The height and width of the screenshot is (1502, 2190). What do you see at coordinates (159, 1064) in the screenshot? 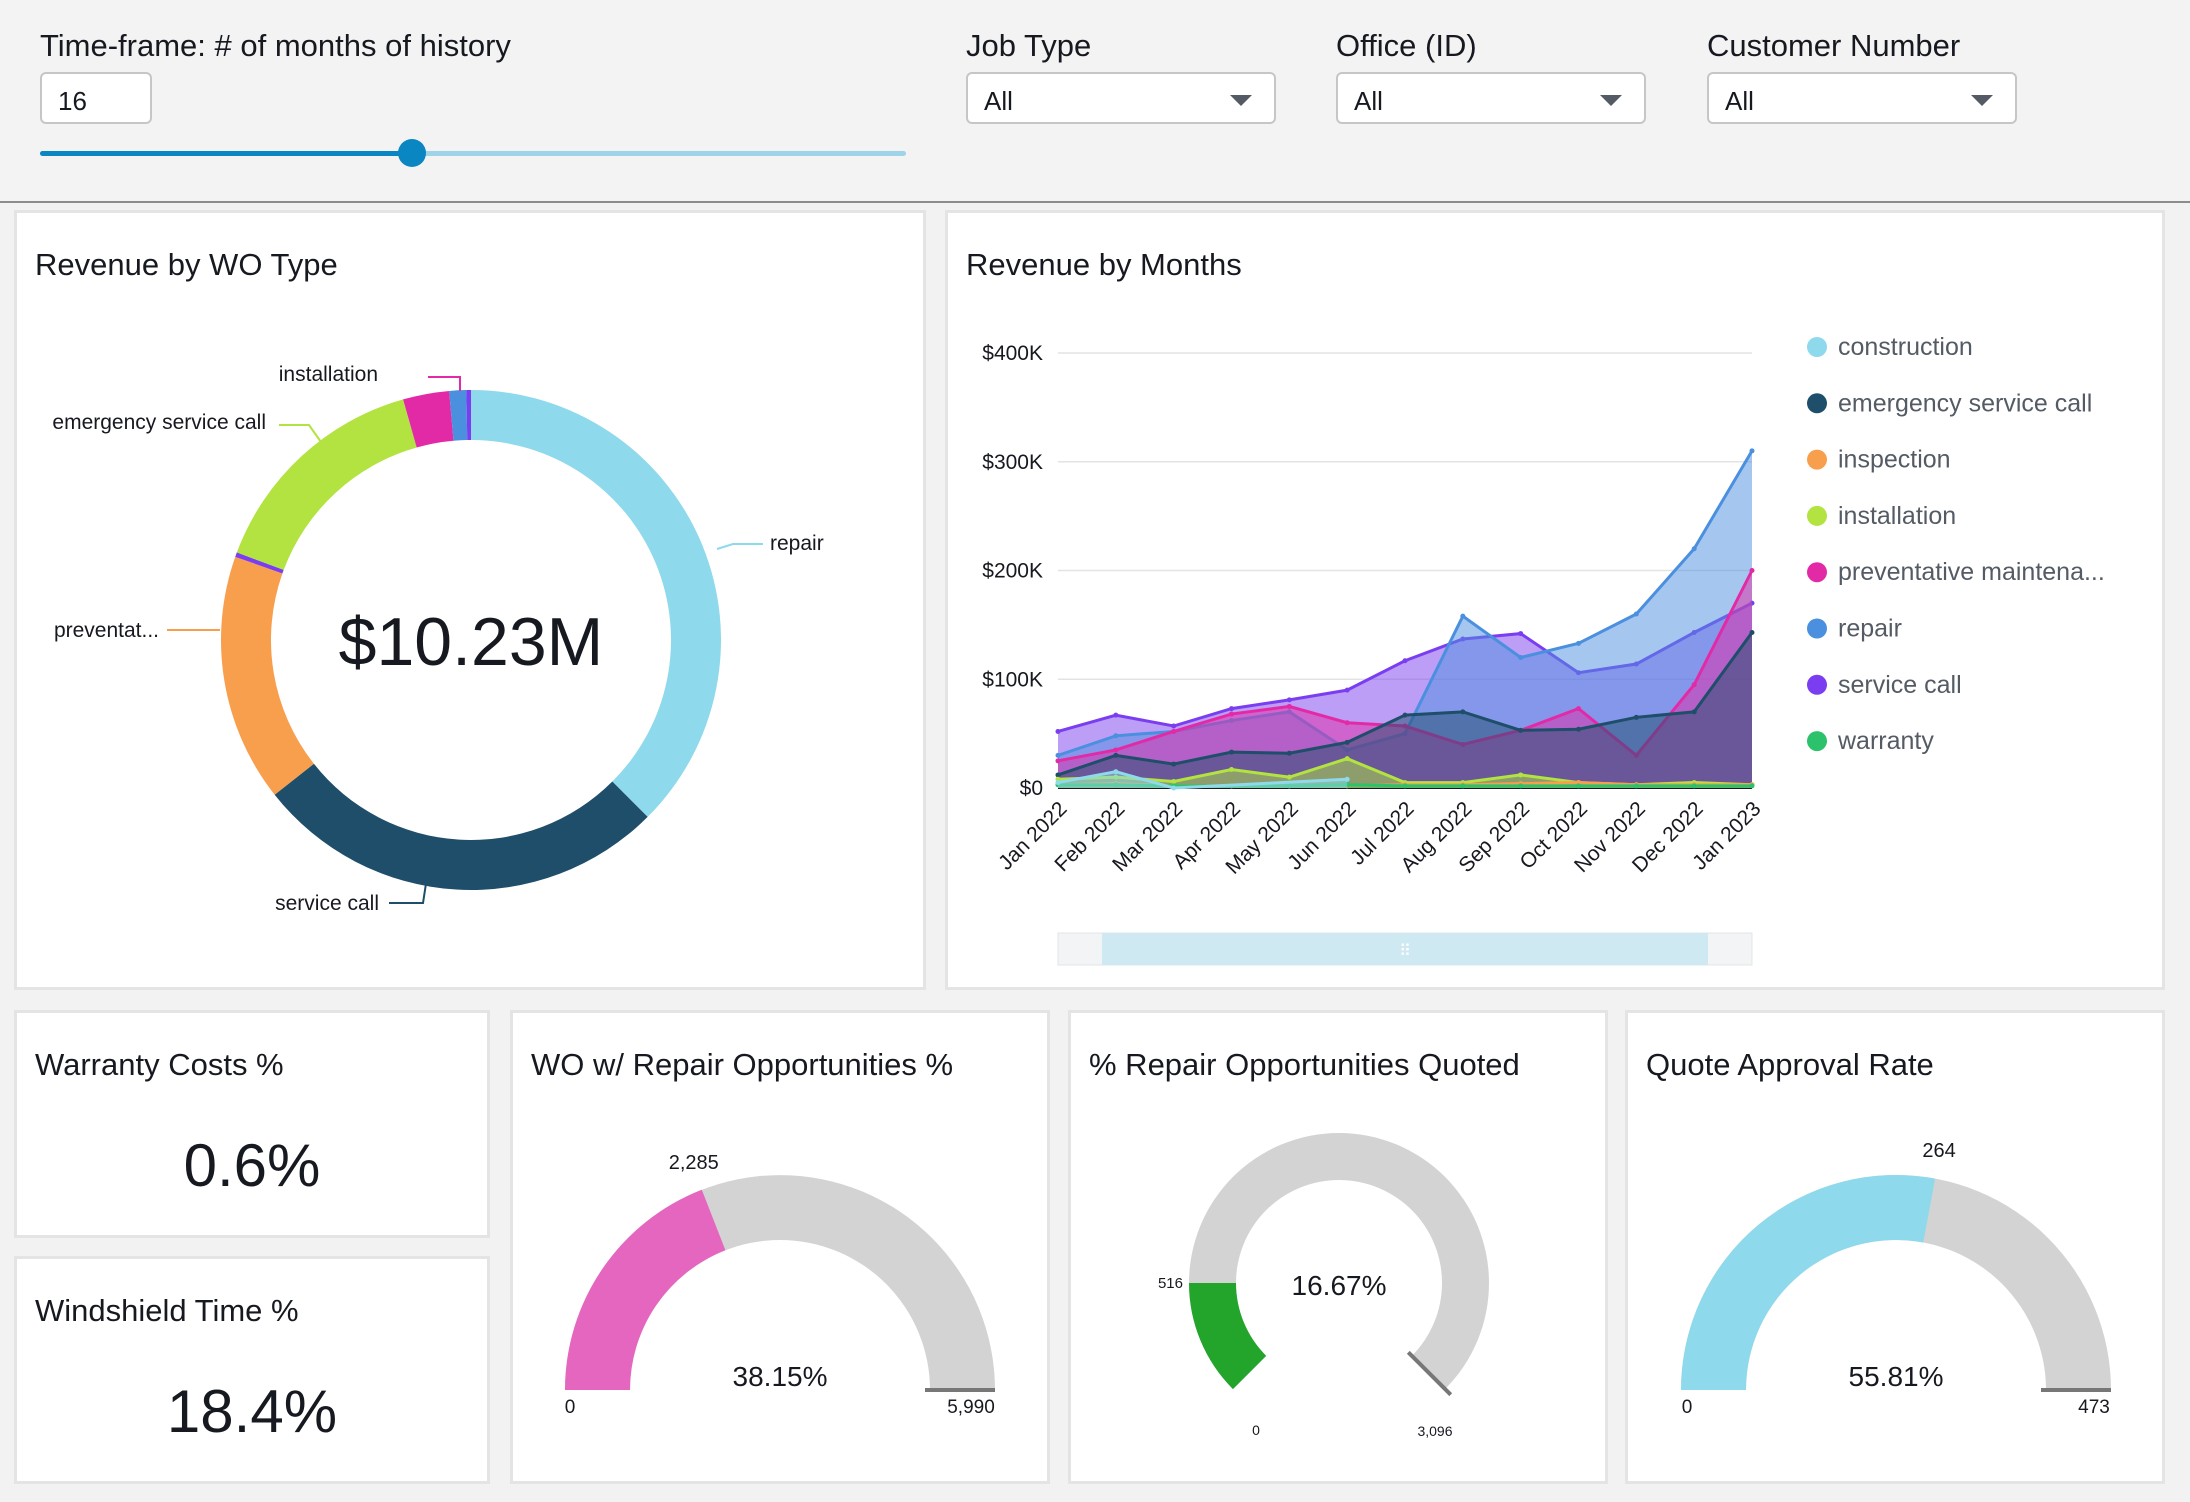
I see `card-title: Warranty Costs %` at bounding box center [159, 1064].